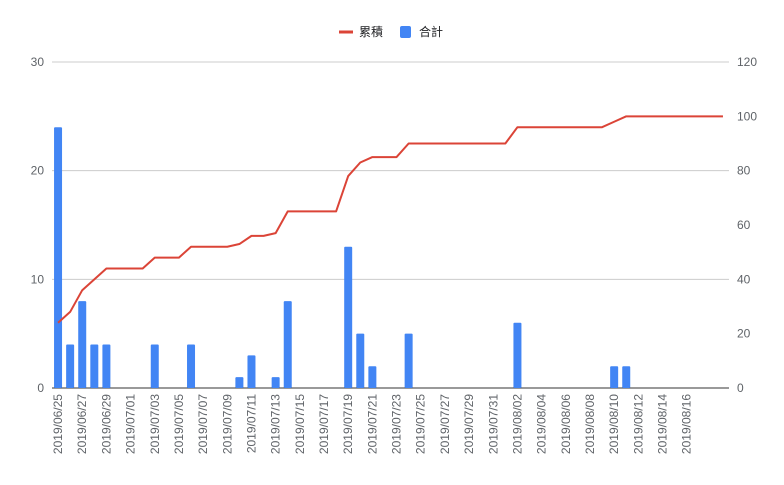 This screenshot has height=485, width=784. I want to click on y-left-tick-label: 30, so click(38, 62).